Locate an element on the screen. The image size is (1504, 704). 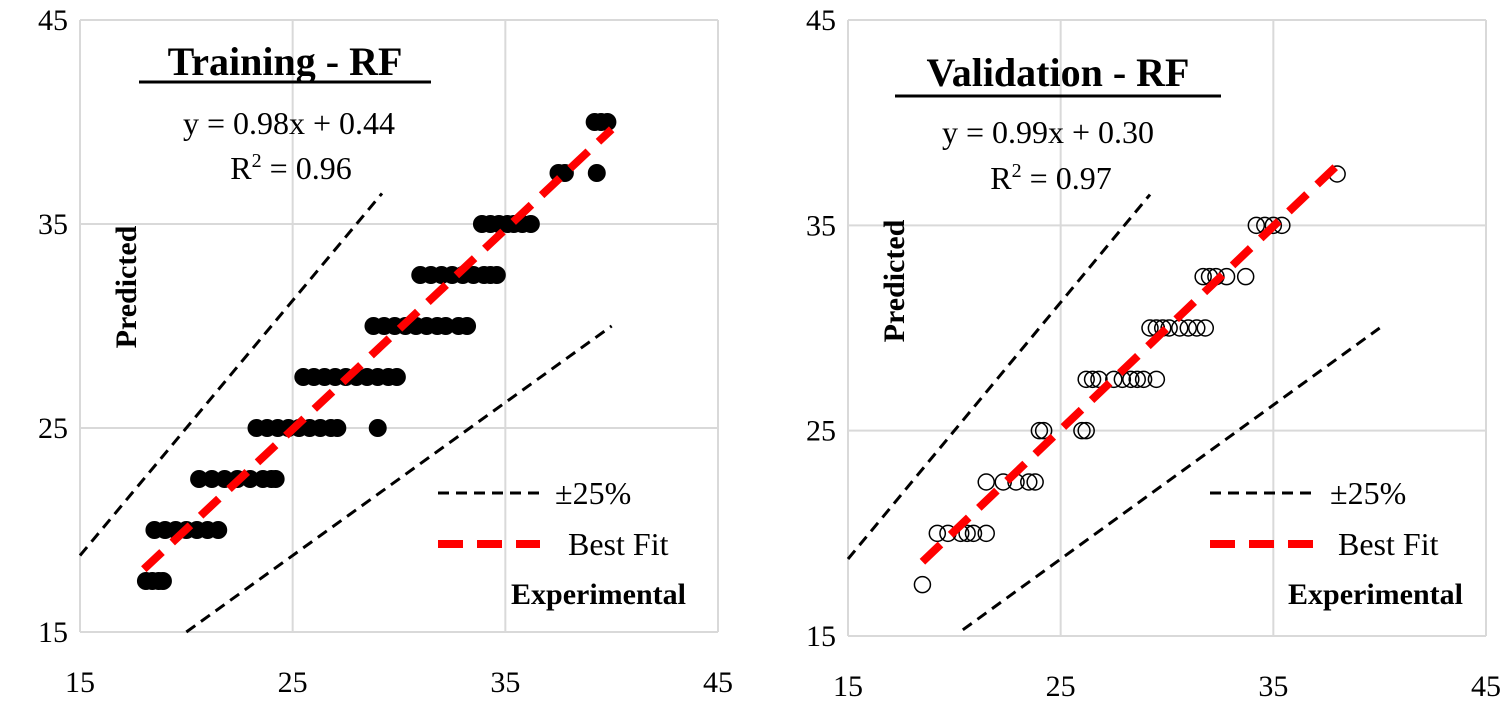
validation-ytick-2: 35 is located at coordinates (821, 225).